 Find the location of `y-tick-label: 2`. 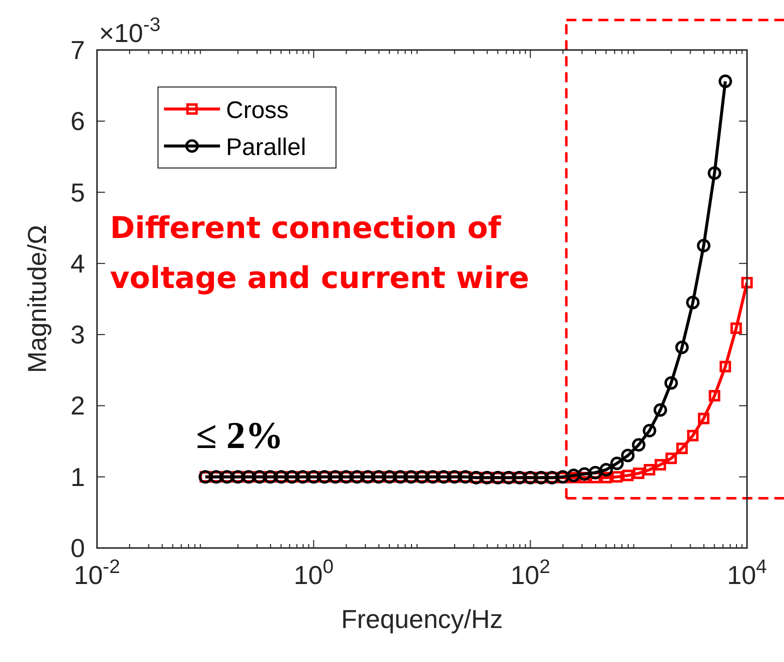

y-tick-label: 2 is located at coordinates (77, 405).